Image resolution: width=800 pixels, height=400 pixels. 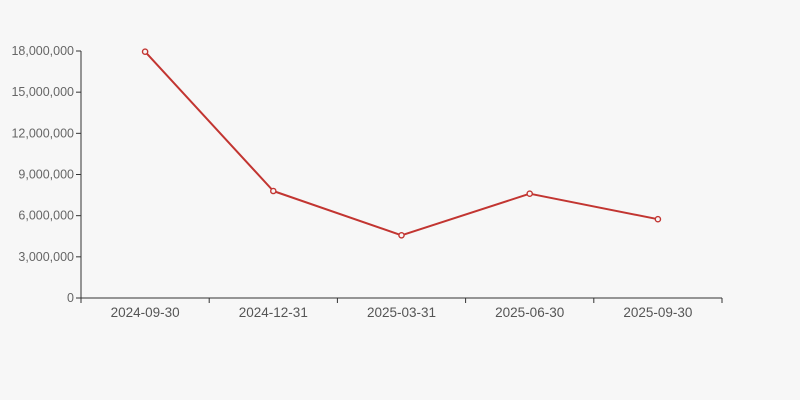 What do you see at coordinates (70, 298) in the screenshot?
I see `y-axis-tick-label: 0` at bounding box center [70, 298].